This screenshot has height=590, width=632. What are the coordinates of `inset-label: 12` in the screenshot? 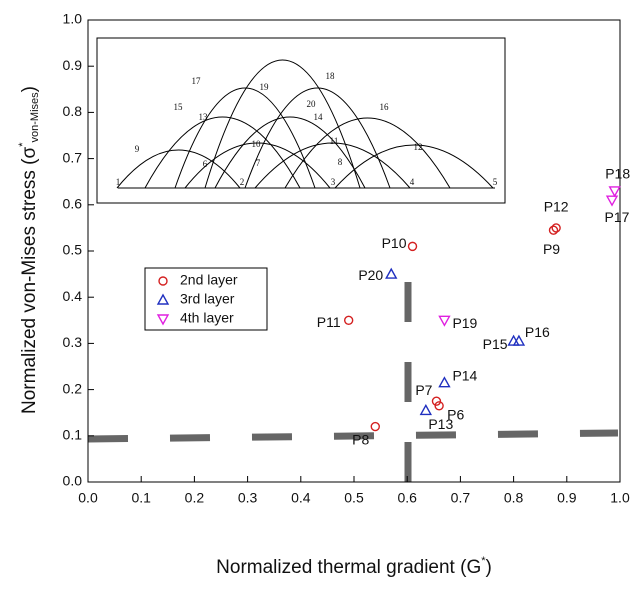 It's located at (418, 147).